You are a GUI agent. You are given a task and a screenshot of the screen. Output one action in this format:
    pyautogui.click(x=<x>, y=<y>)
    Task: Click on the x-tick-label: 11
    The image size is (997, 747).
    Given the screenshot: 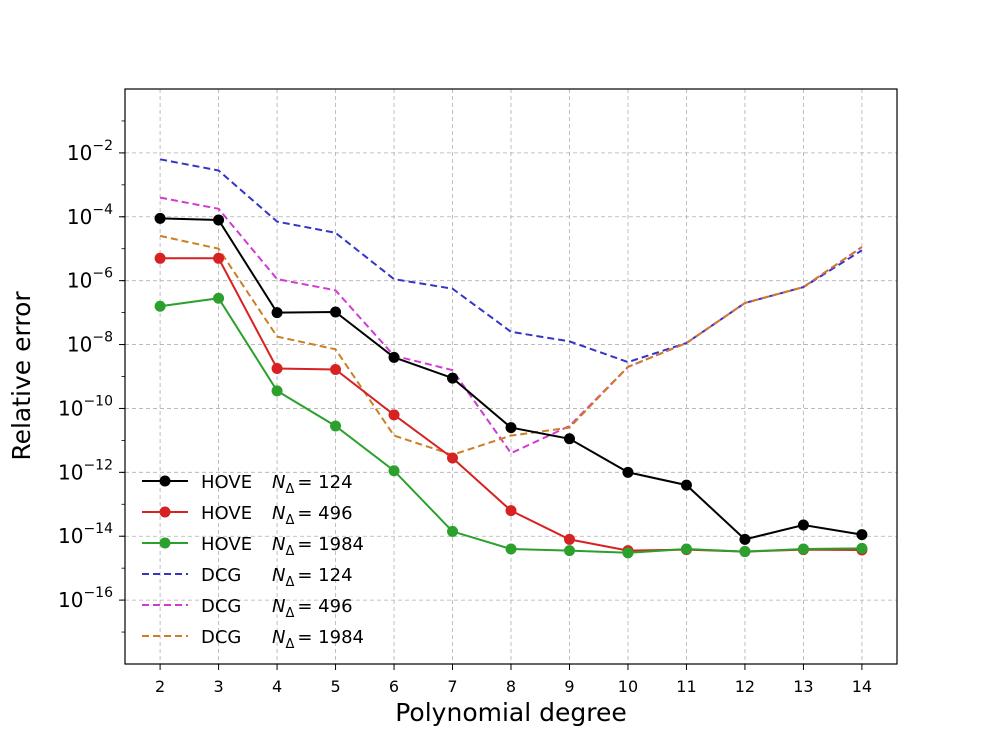 What is the action you would take?
    pyautogui.click(x=686, y=686)
    